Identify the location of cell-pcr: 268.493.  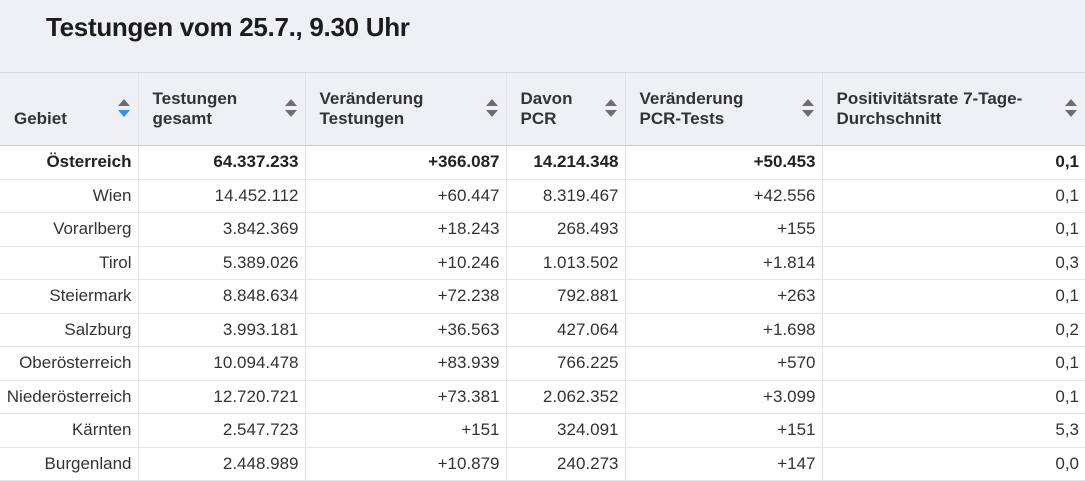
(565, 229).